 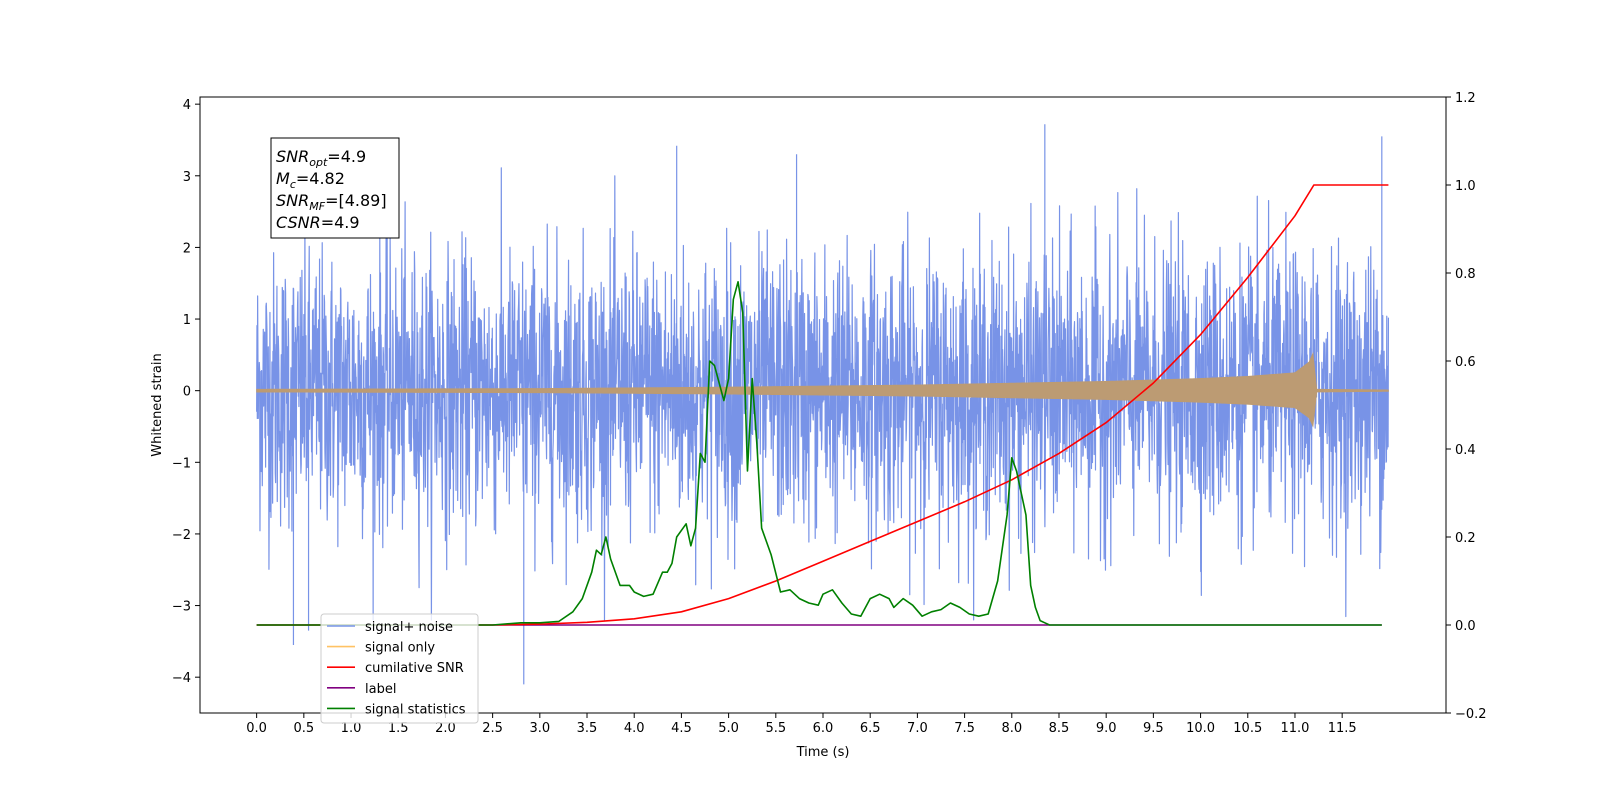 What do you see at coordinates (1465, 186) in the screenshot?
I see `y-right-tick-label: 1.0` at bounding box center [1465, 186].